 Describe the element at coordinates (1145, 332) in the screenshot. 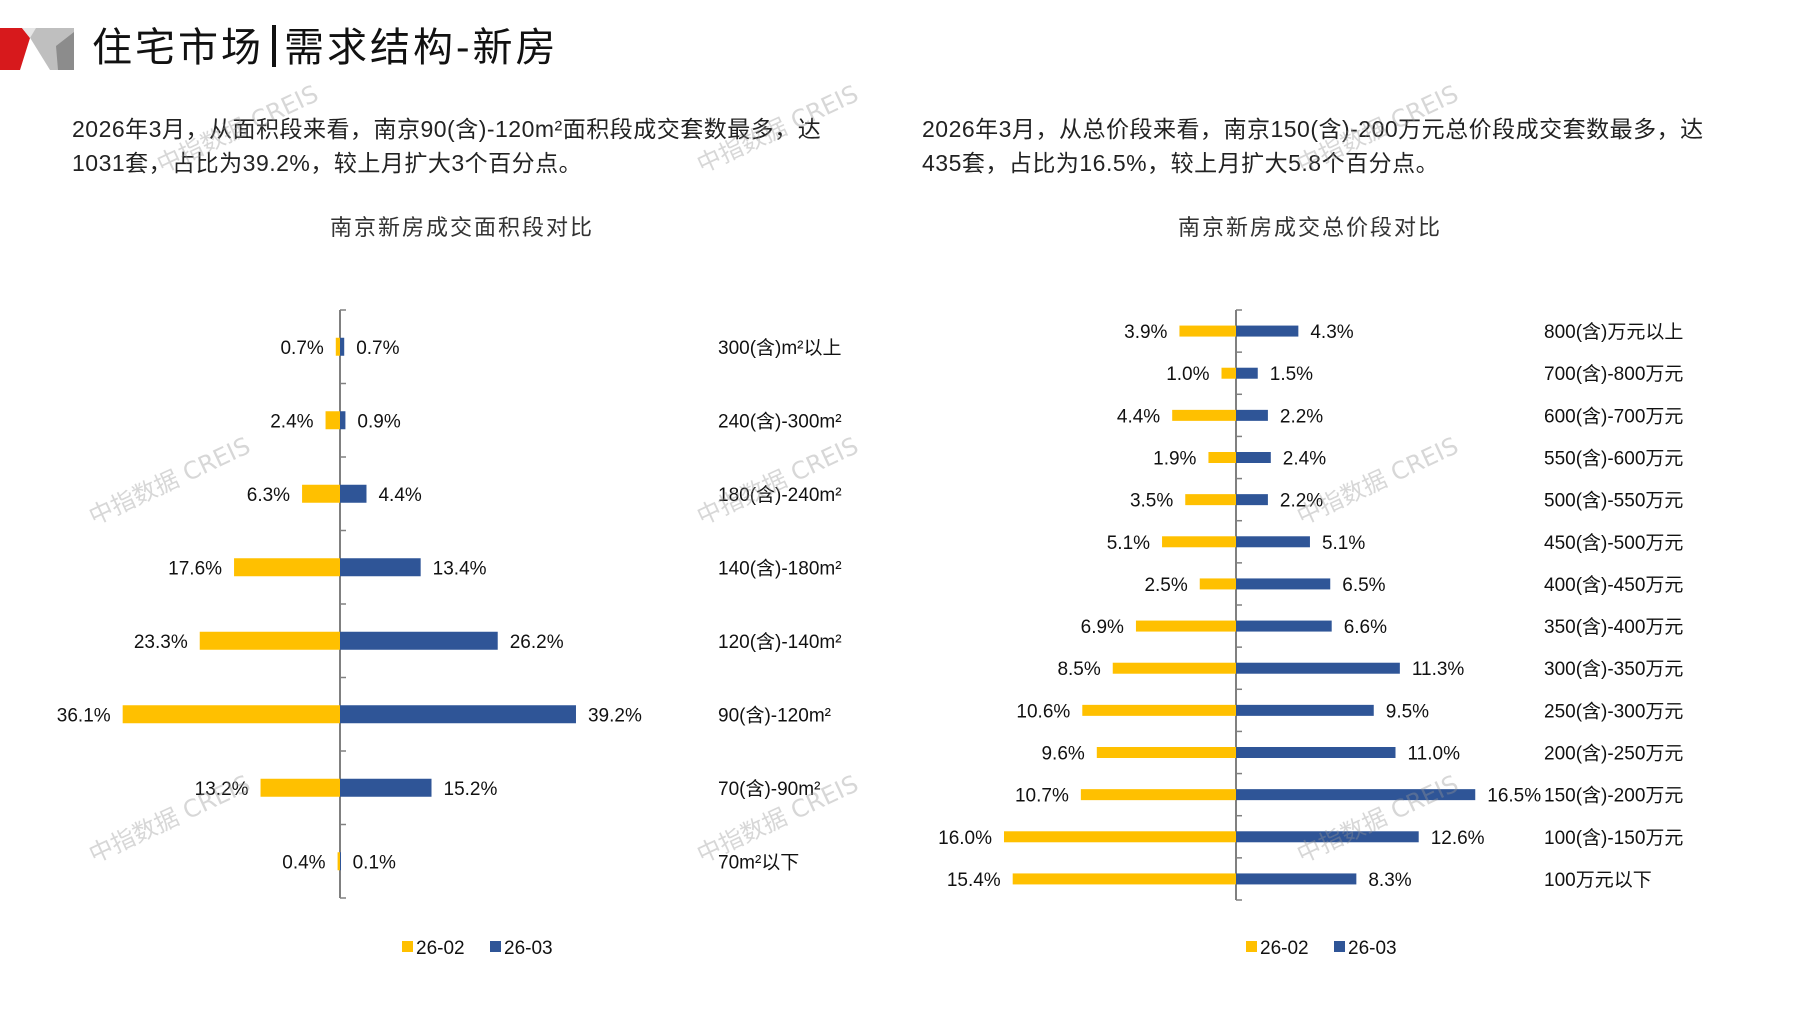

I see `data-label-26-02: 3.9%` at that location.